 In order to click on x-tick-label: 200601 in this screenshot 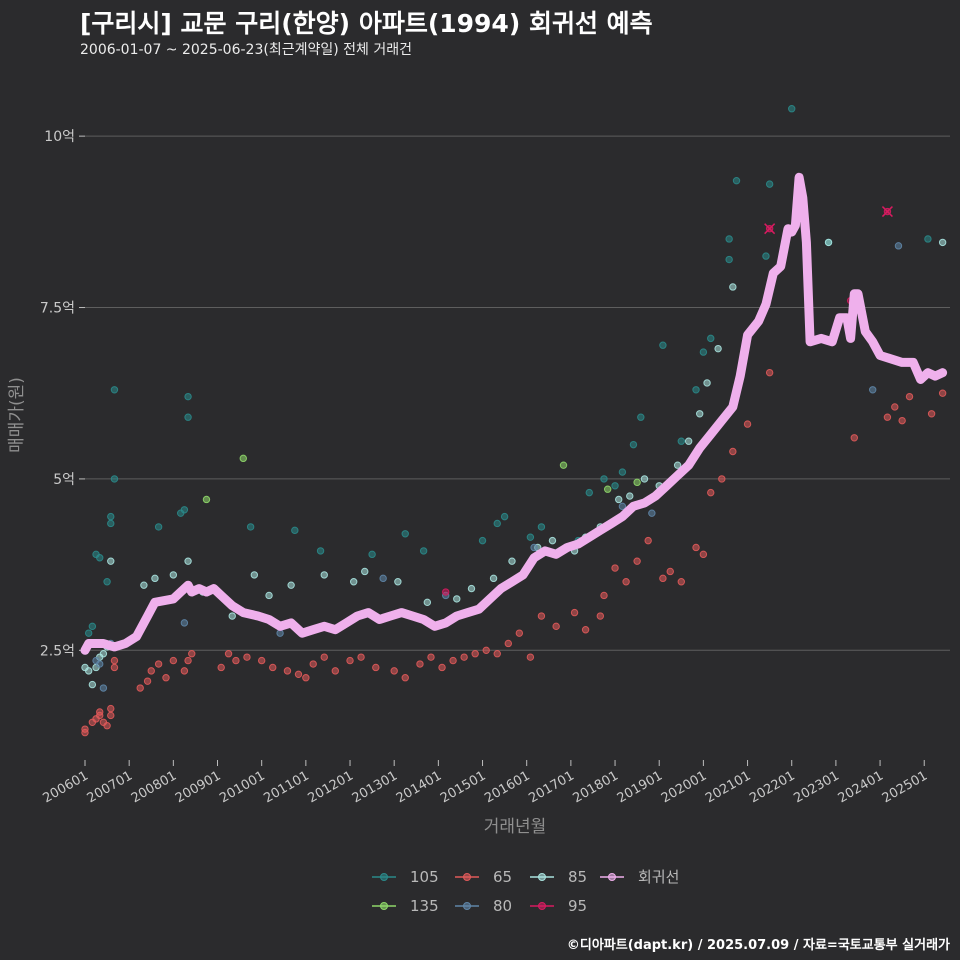, I will do `click(66, 787)`.